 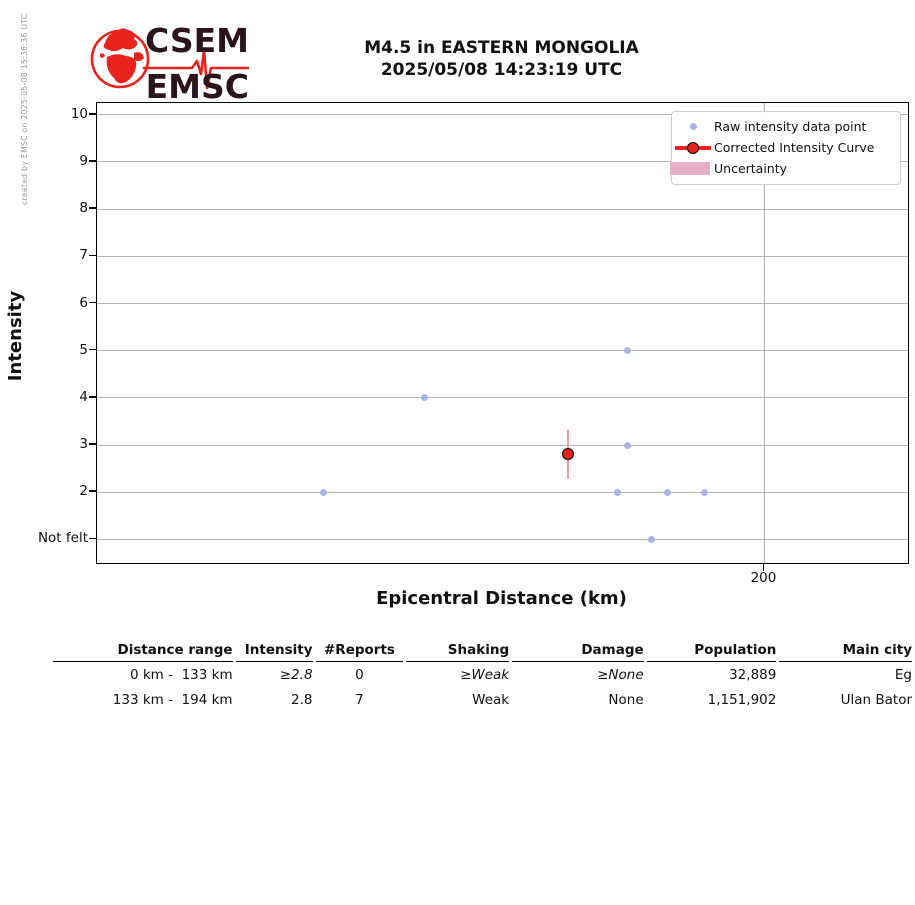 What do you see at coordinates (359, 699) in the screenshot?
I see `table-cell: 7` at bounding box center [359, 699].